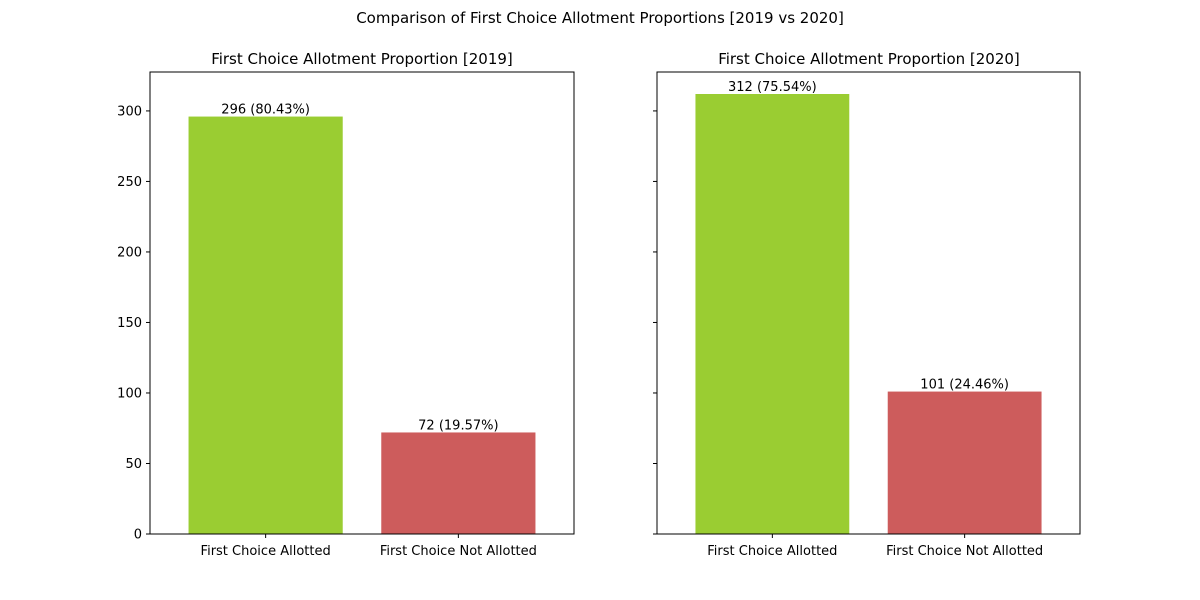 The height and width of the screenshot is (600, 1200). What do you see at coordinates (964, 385) in the screenshot?
I see `right-bar-label-1: 101 (24.46%)` at bounding box center [964, 385].